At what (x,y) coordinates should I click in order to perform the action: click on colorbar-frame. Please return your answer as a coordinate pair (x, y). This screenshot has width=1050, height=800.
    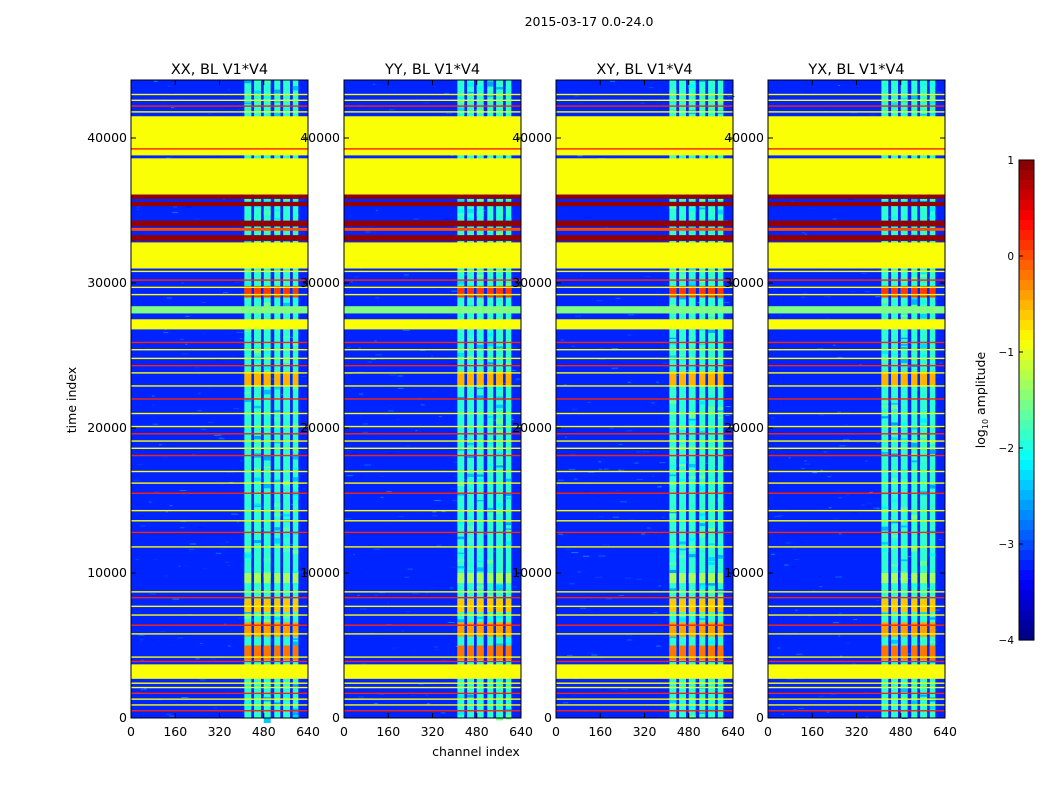
    Looking at the image, I should click on (1026, 400).